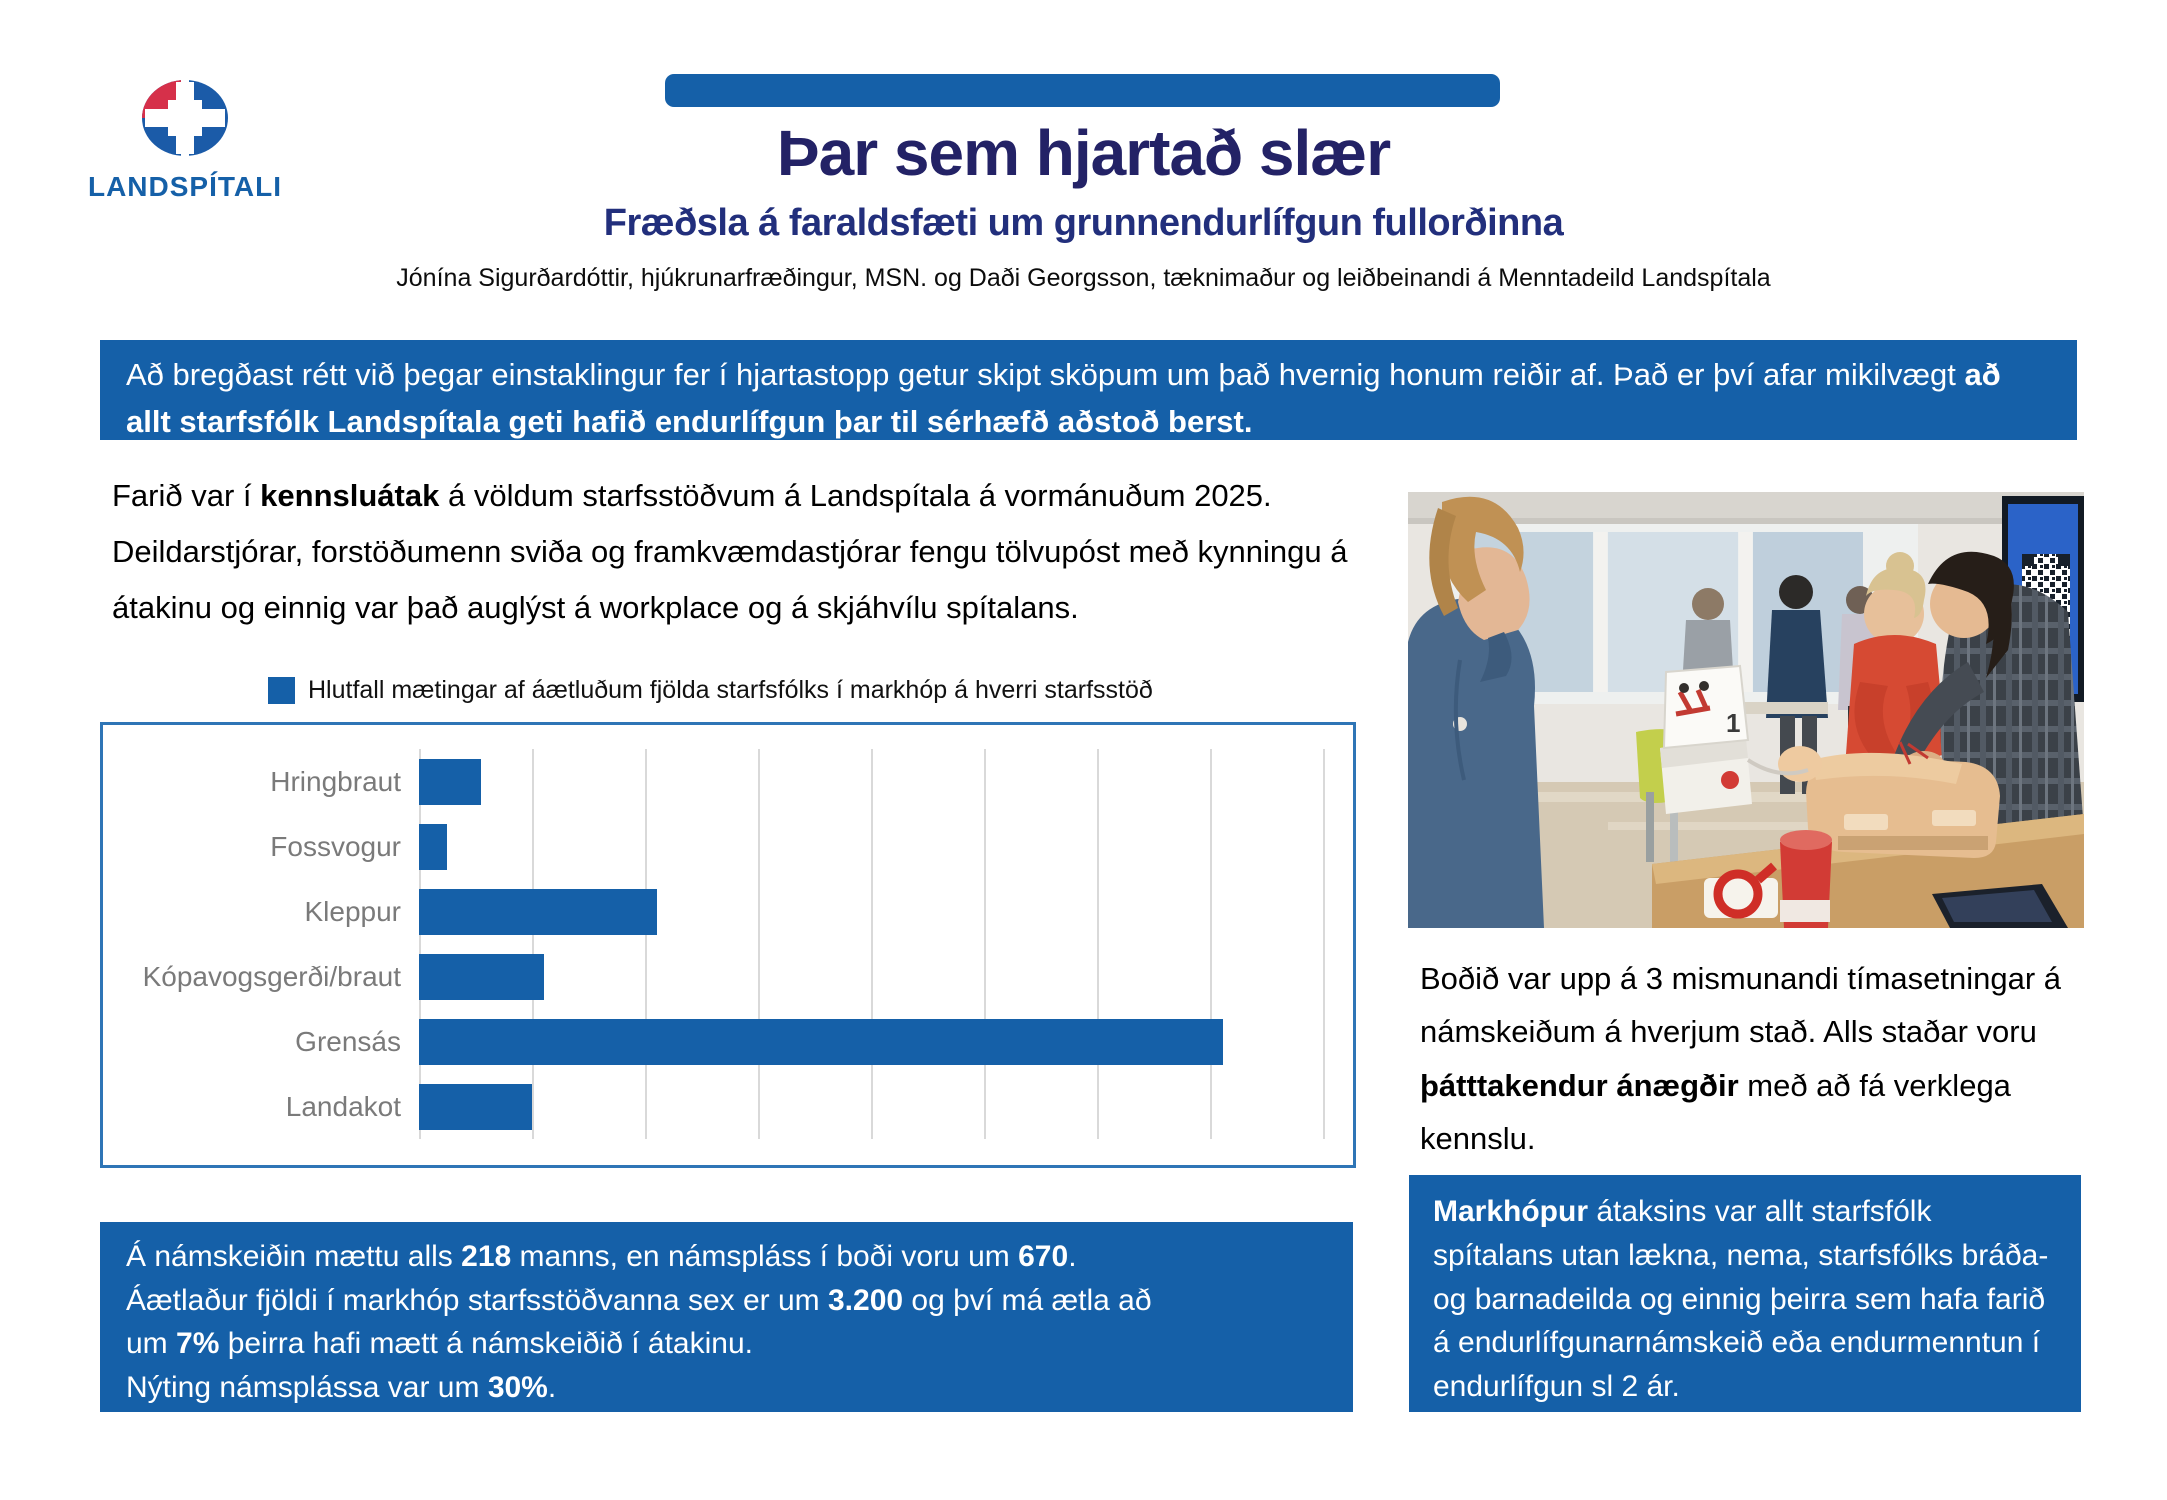 The height and width of the screenshot is (1500, 2167). I want to click on stats-line: Nýting námsplássa var um 30%., so click(726, 1388).